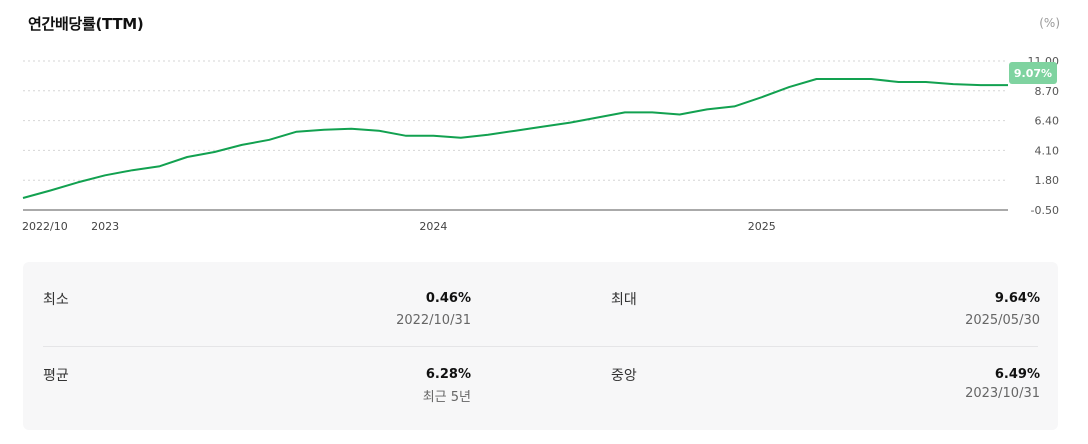 The height and width of the screenshot is (444, 1088). I want to click on unit-label: (%), so click(1049, 23).